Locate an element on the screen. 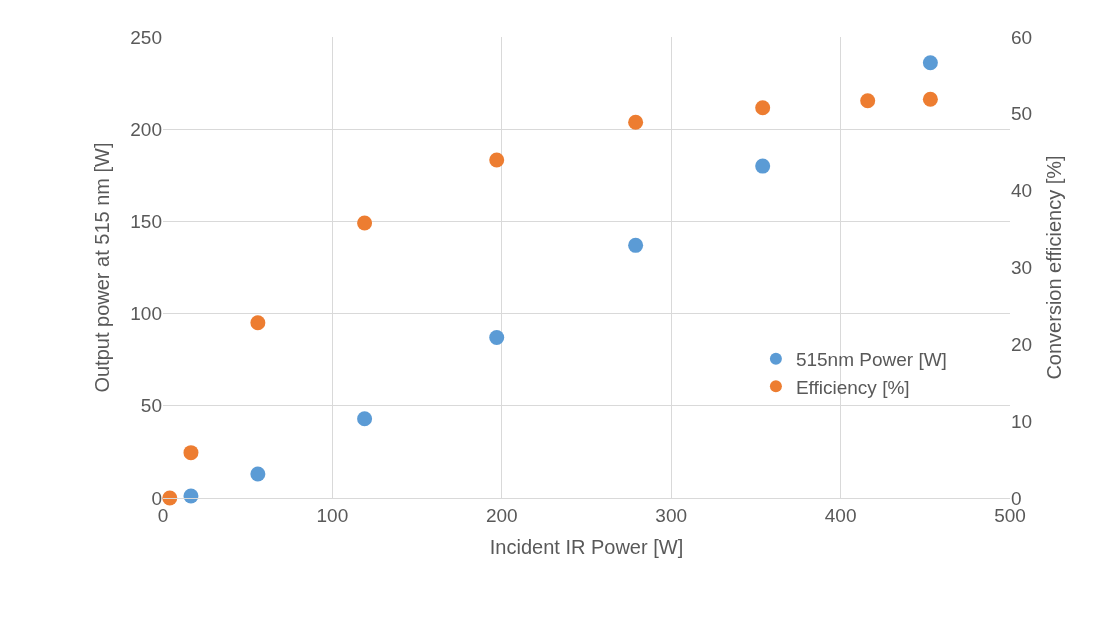 The height and width of the screenshot is (620, 1105). y2-tick-label: 40 is located at coordinates (1022, 191).